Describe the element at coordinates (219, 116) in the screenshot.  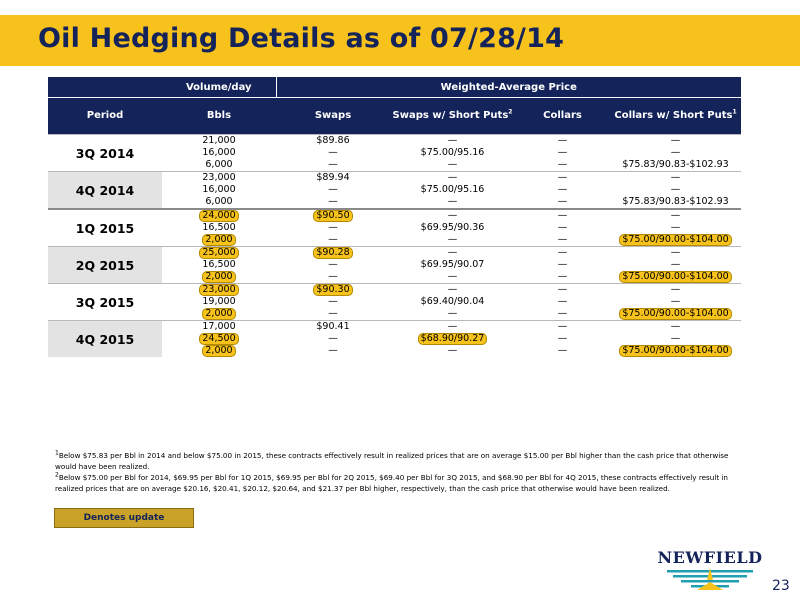
I see `header-bbls: Bbls` at that location.